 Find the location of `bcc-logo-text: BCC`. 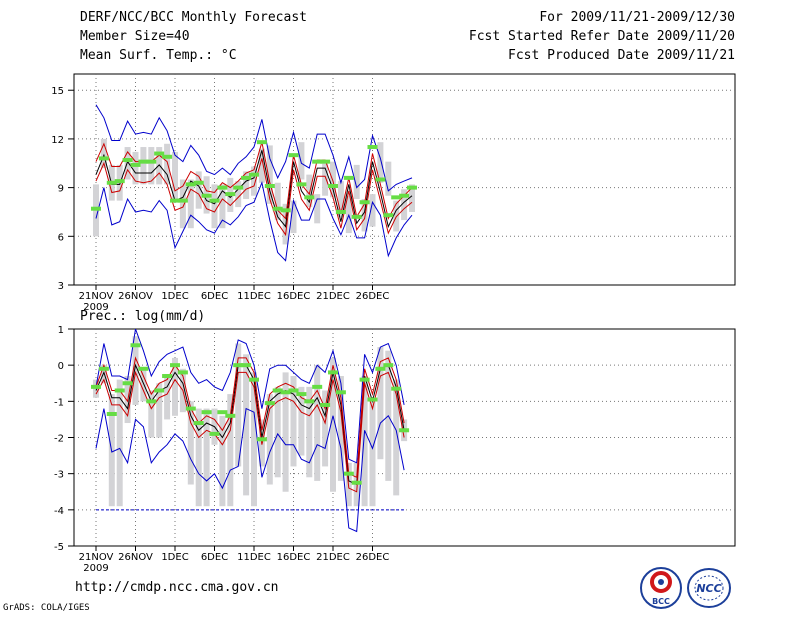

bcc-logo-text: BCC is located at coordinates (661, 601).